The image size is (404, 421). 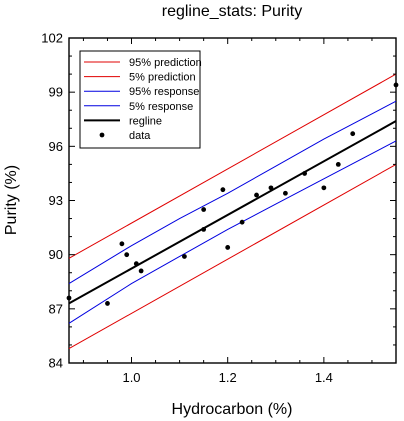 What do you see at coordinates (131, 377) in the screenshot?
I see `x-tick-label: 1.0` at bounding box center [131, 377].